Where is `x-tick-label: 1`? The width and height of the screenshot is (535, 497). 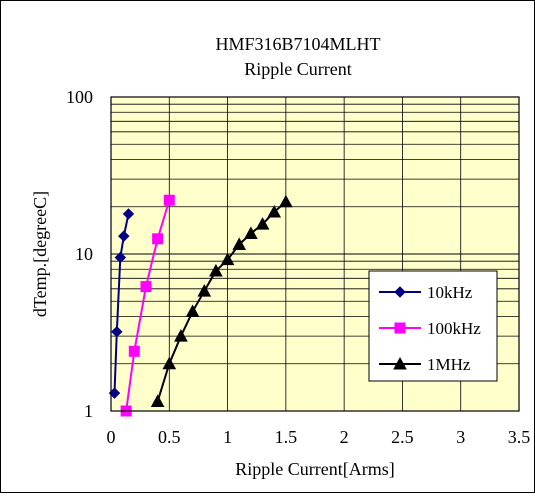 x-tick-label: 1 is located at coordinates (227, 437).